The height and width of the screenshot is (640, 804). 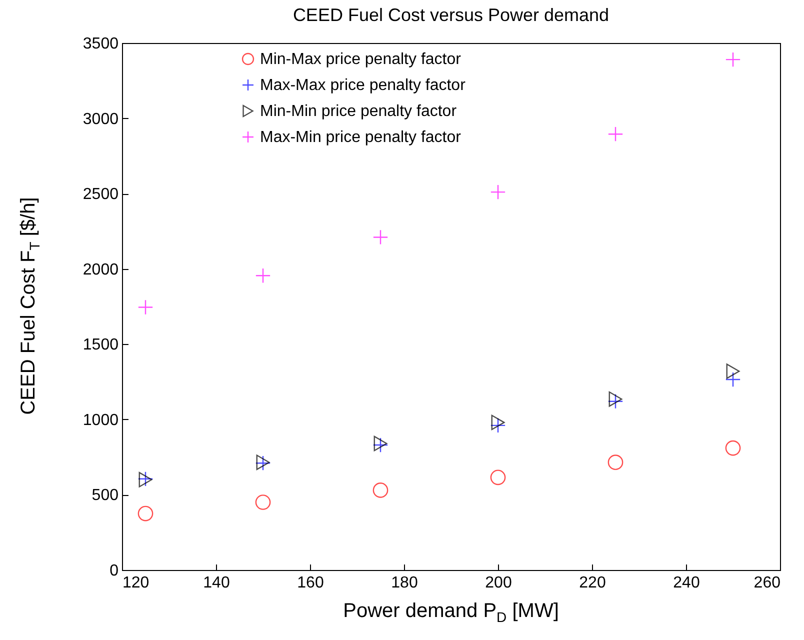 I want to click on x-tick-label: 180, so click(x=404, y=583).